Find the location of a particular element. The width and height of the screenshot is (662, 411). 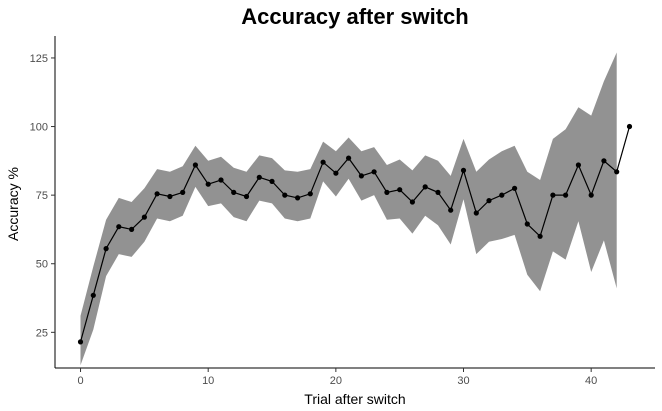

x-tick-label: 10 is located at coordinates (208, 381).